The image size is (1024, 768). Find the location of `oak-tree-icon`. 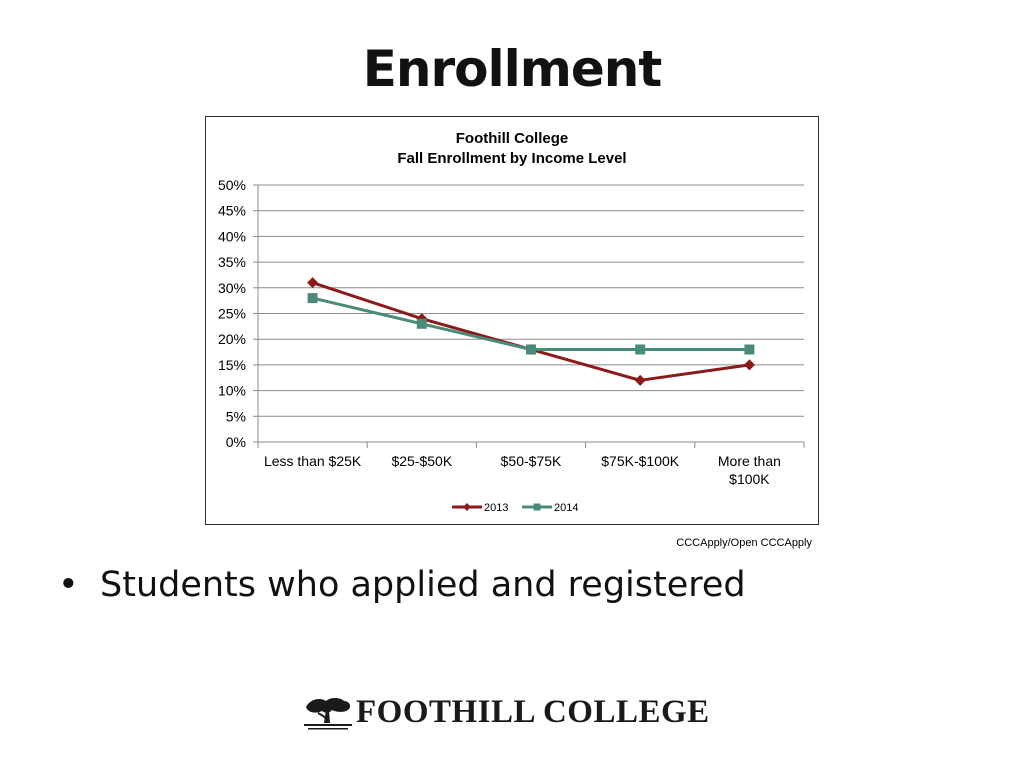

oak-tree-icon is located at coordinates (328, 713).